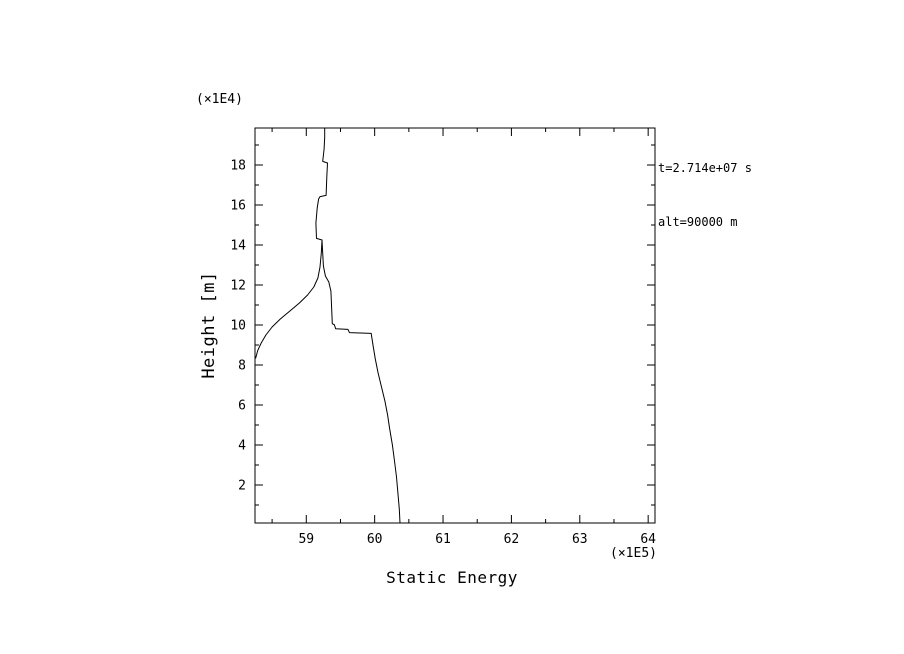 This screenshot has width=904, height=654. What do you see at coordinates (238, 206) in the screenshot?
I see `y-tick-label: 16` at bounding box center [238, 206].